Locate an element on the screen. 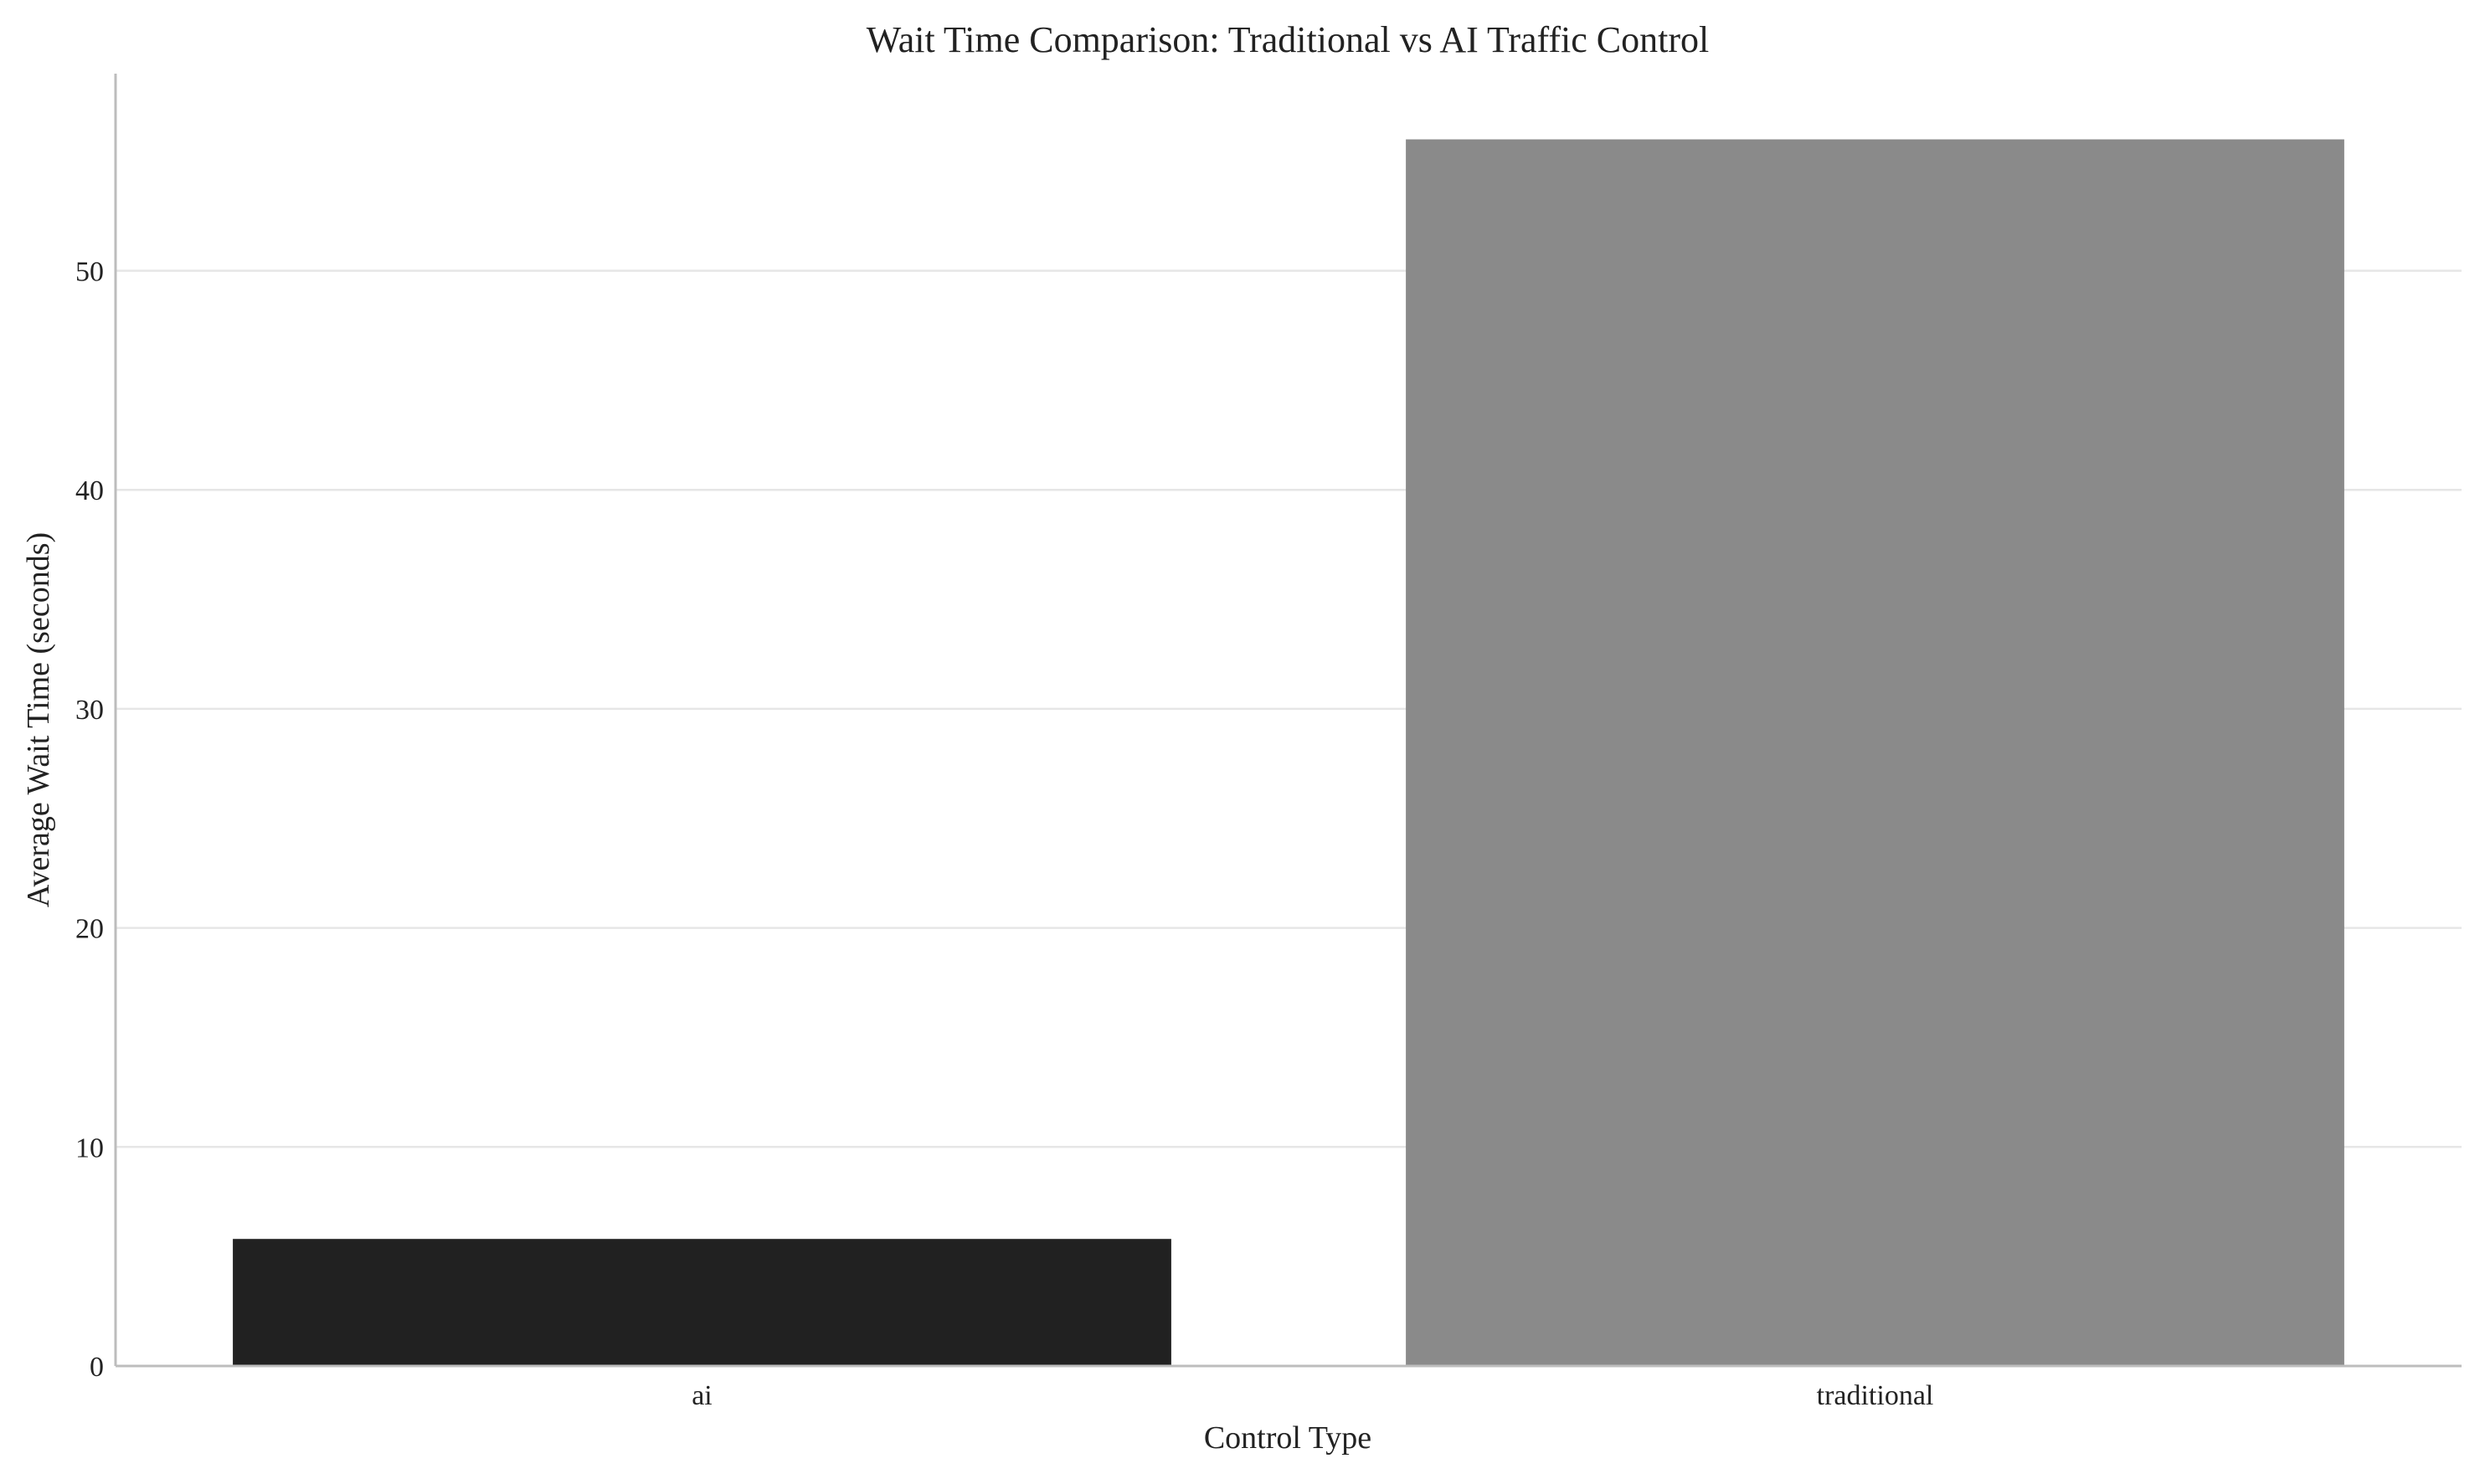 This screenshot has width=2485, height=1484. x-tick-label: ai is located at coordinates (702, 1395).